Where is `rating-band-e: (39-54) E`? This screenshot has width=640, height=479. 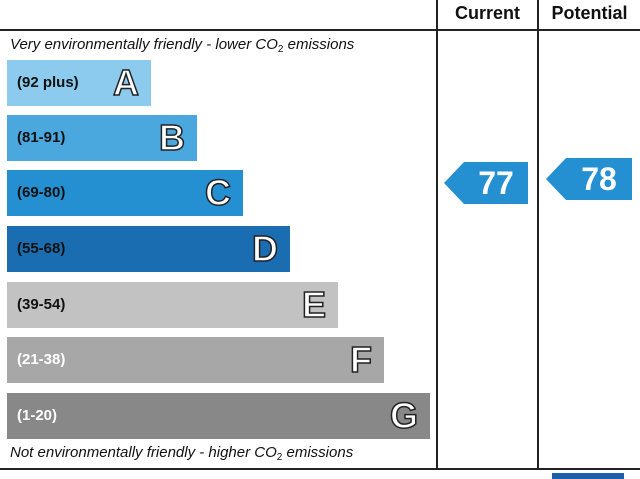
rating-band-e: (39-54) E is located at coordinates (172, 305).